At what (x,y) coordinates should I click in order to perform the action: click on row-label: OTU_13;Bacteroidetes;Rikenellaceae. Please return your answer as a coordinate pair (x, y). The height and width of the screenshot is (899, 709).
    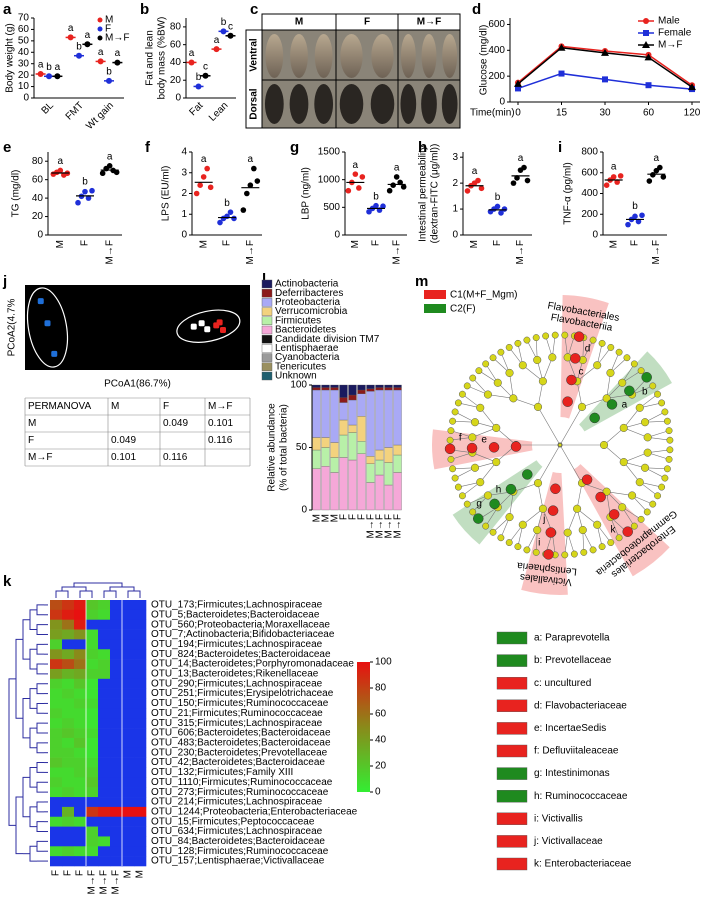
    Looking at the image, I should click on (235, 674).